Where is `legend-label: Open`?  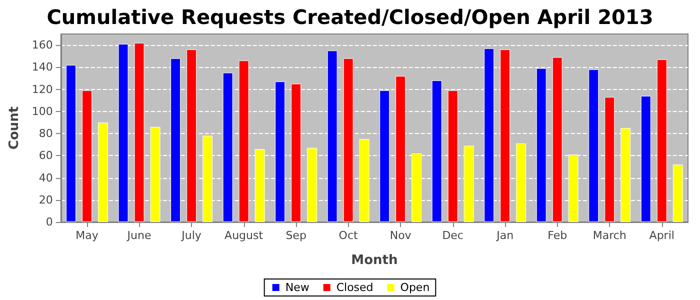
legend-label: Open is located at coordinates (415, 287).